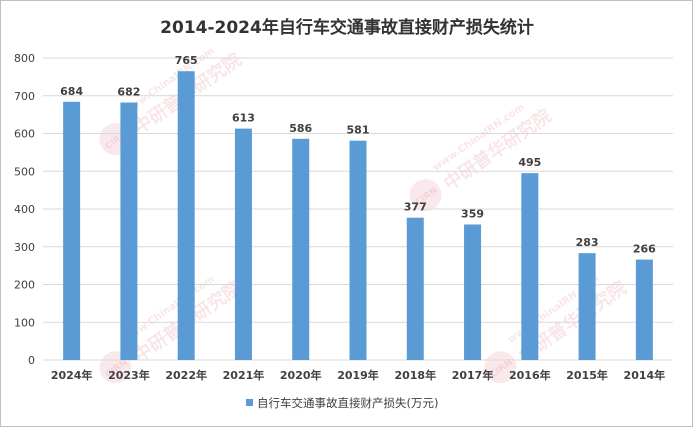  I want to click on data-label: 765, so click(186, 60).